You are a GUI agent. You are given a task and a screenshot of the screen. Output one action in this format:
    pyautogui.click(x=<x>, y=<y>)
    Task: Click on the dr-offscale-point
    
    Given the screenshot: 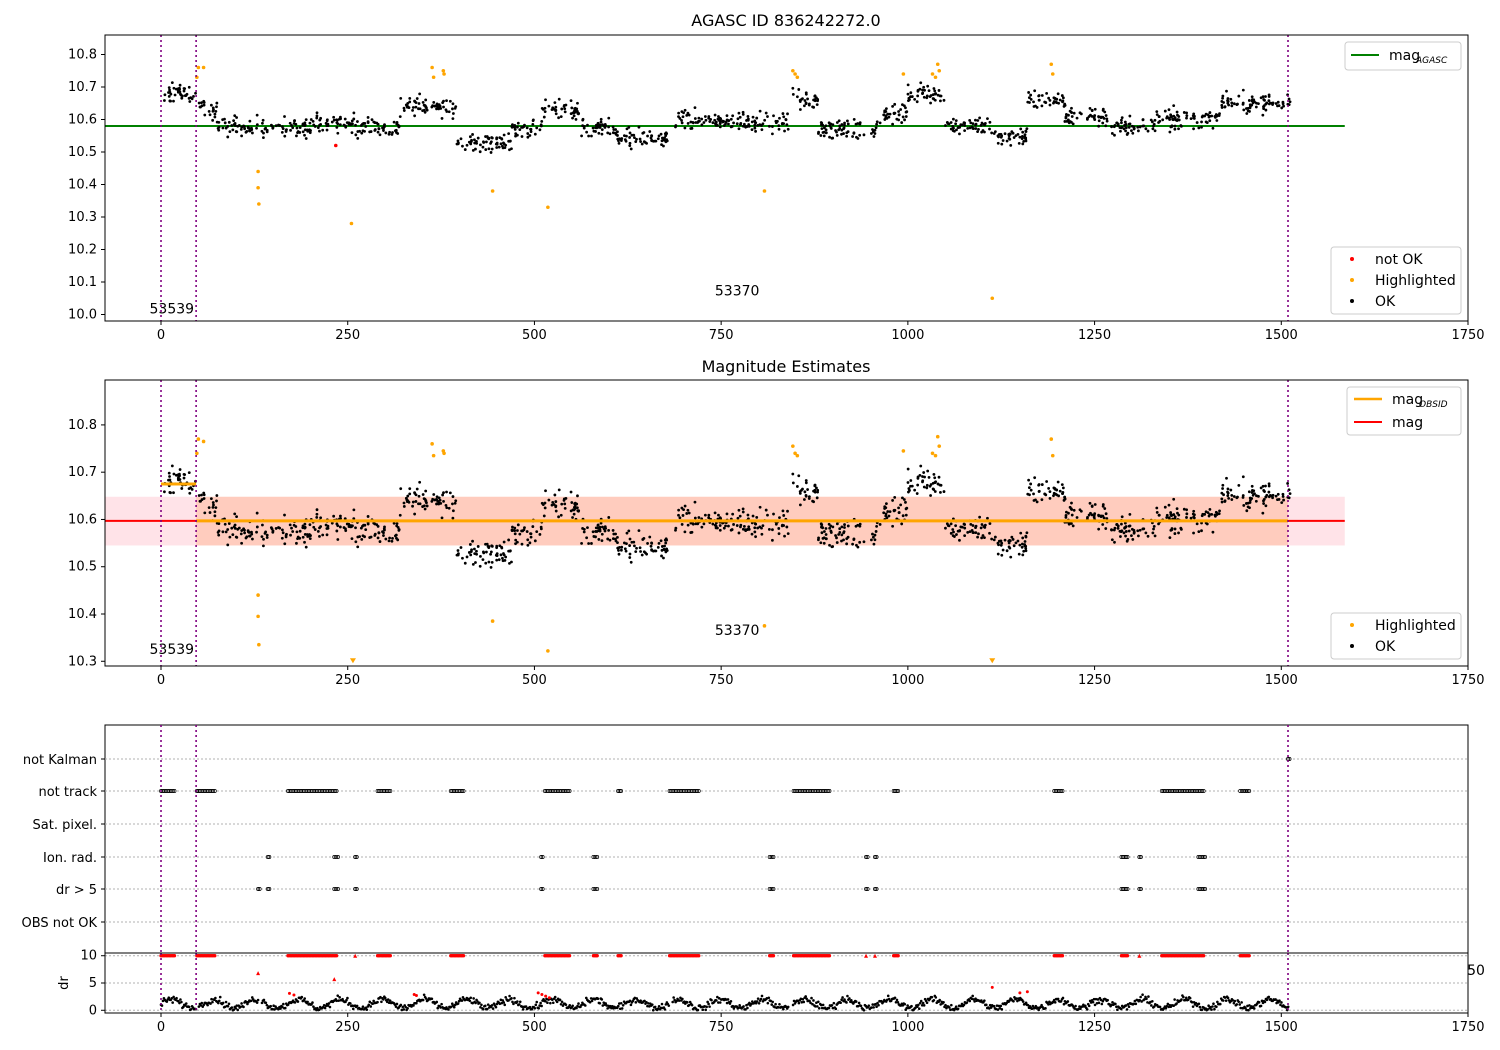 What is the action you would take?
    pyautogui.click(x=621, y=956)
    